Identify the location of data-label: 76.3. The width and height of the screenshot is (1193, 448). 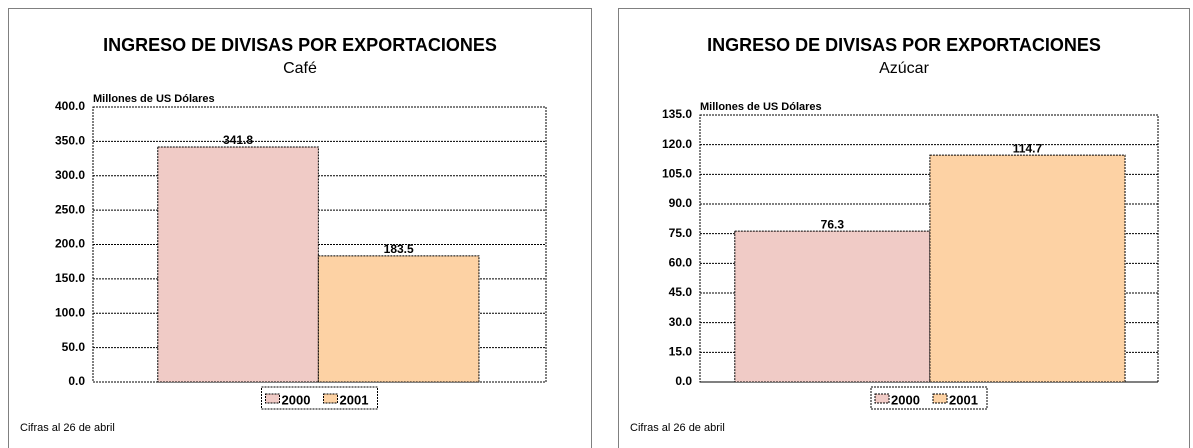
(833, 224).